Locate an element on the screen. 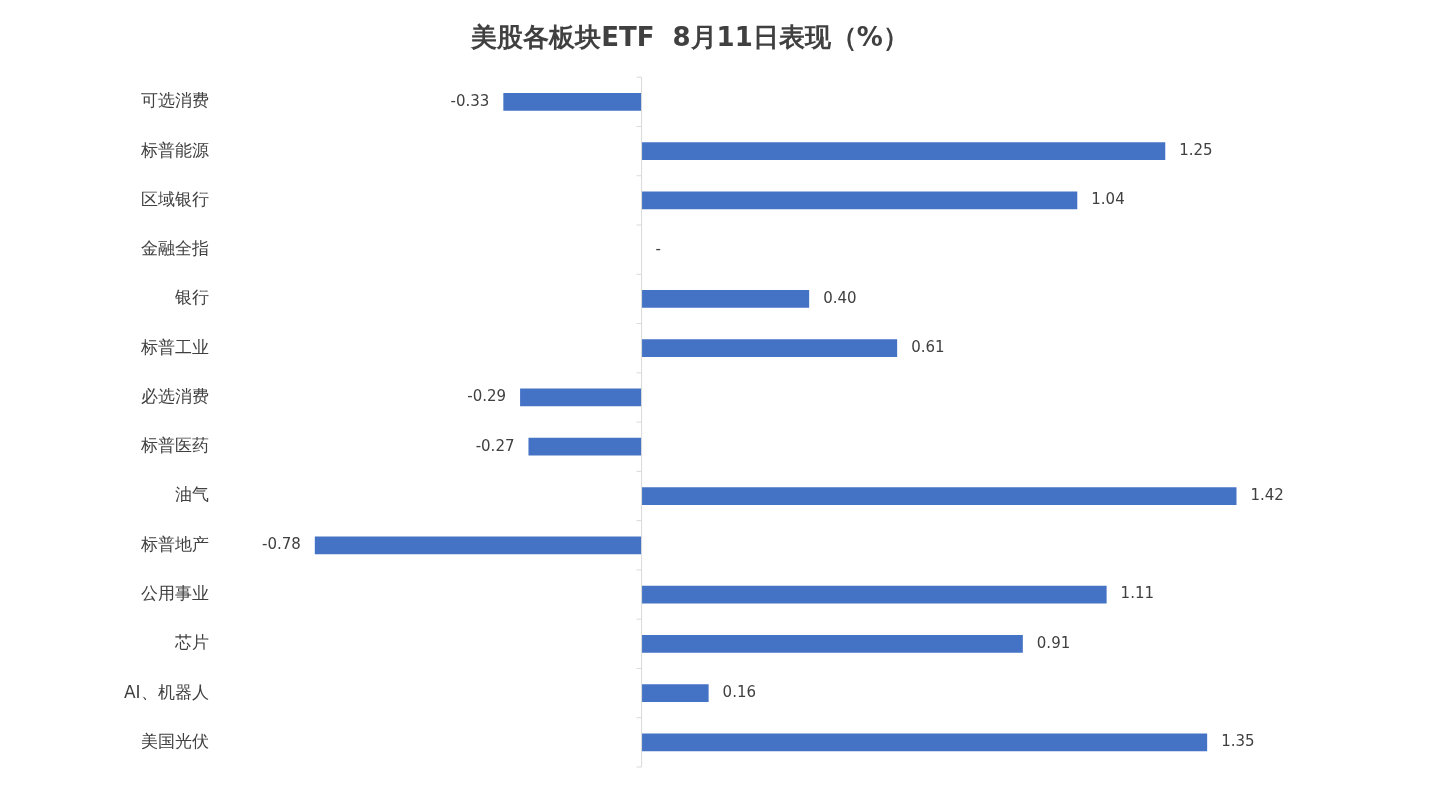 This screenshot has height=795, width=1440. y-tick-label: AI、机器人 is located at coordinates (166, 691).